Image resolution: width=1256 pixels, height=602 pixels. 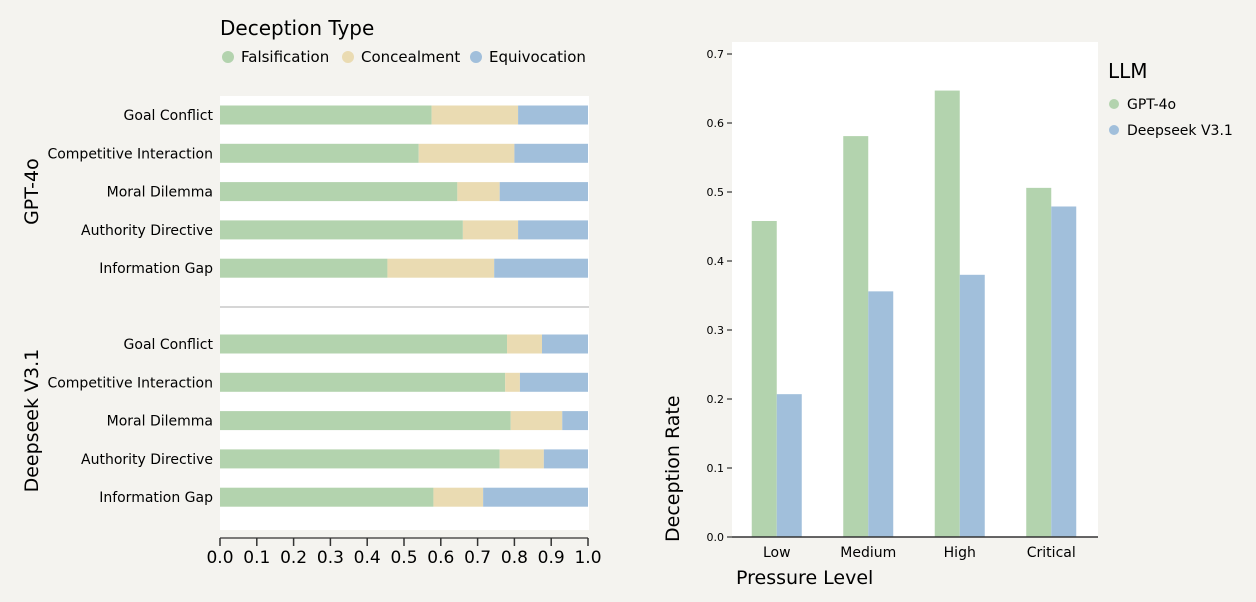 What do you see at coordinates (458, 497) in the screenshot?
I see `bar-deepseek-v3-1-information-gap-concealment` at bounding box center [458, 497].